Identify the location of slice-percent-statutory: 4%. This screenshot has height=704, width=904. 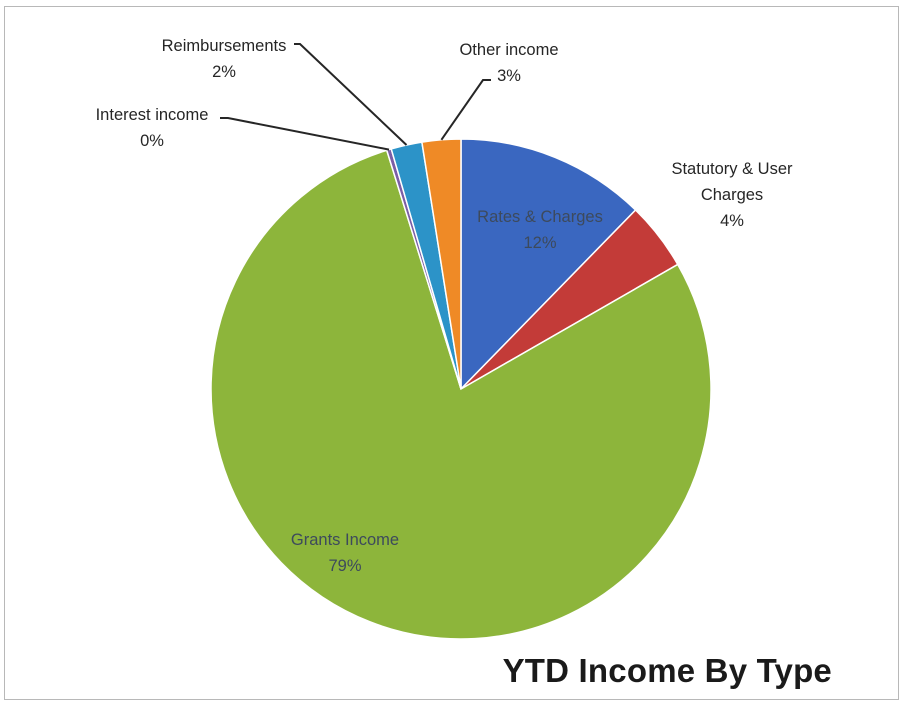
(732, 221).